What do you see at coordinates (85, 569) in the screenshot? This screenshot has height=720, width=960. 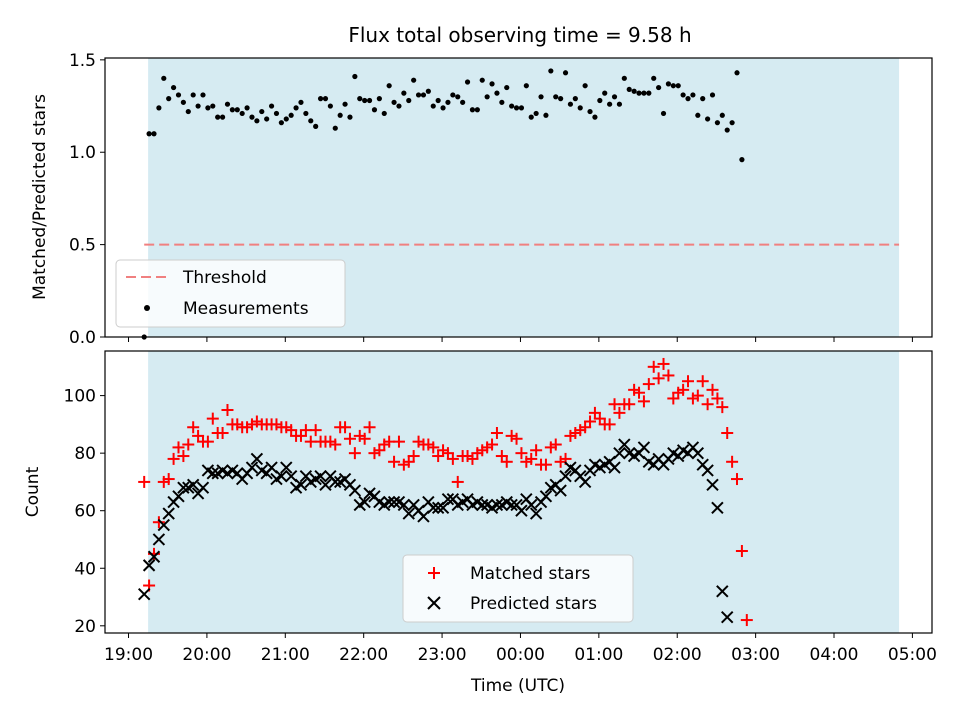 I see `y-tick-label: 40` at bounding box center [85, 569].